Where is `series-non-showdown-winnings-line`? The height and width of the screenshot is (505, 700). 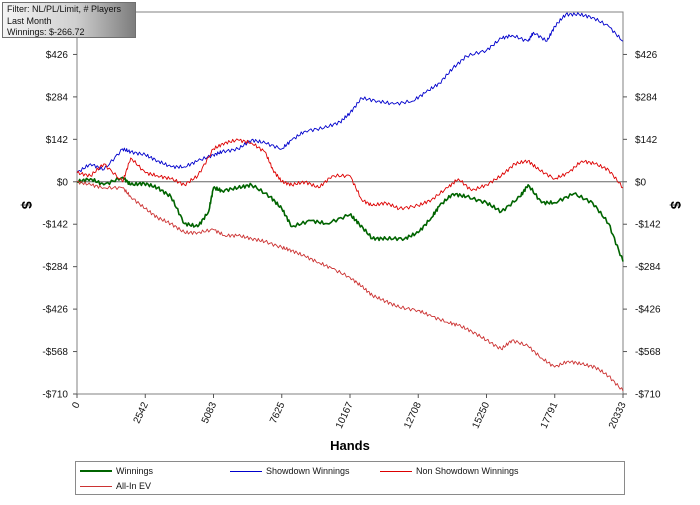 series-non-showdown-winnings-line is located at coordinates (350, 174).